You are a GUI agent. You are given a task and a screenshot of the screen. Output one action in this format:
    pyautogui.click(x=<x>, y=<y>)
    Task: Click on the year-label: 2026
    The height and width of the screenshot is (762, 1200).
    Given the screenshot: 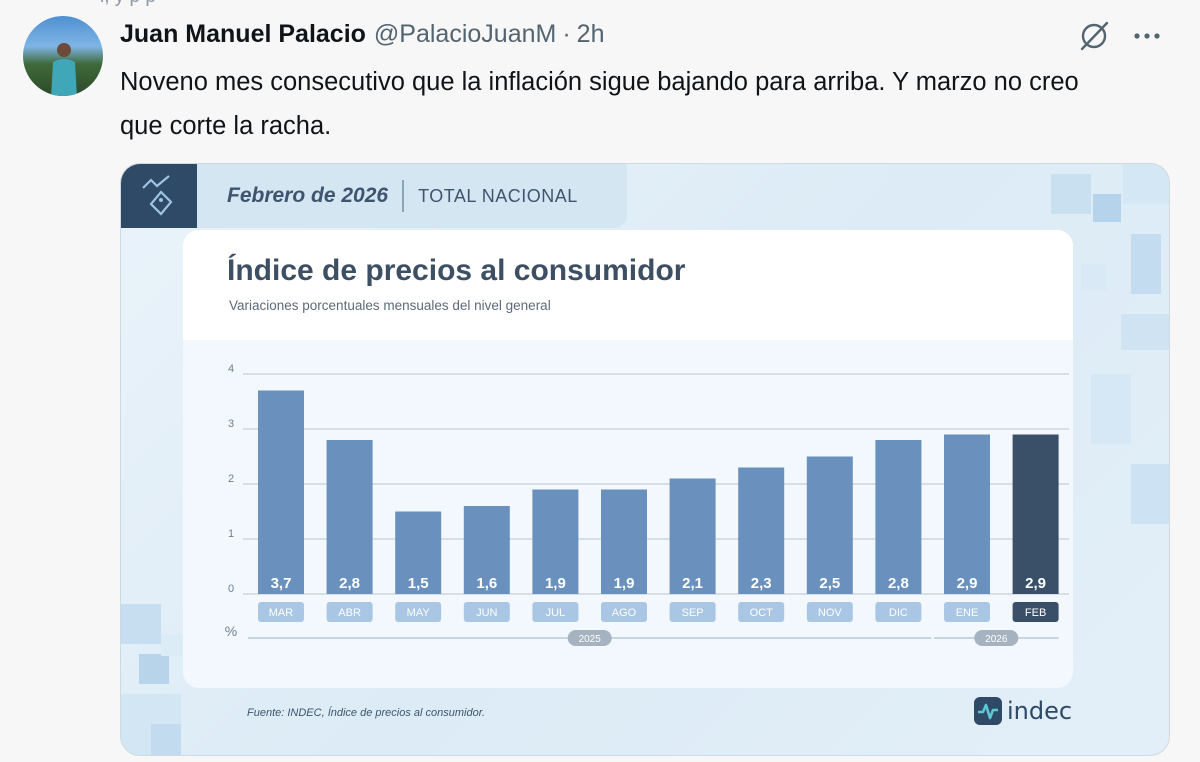 What is the action you would take?
    pyautogui.click(x=996, y=639)
    